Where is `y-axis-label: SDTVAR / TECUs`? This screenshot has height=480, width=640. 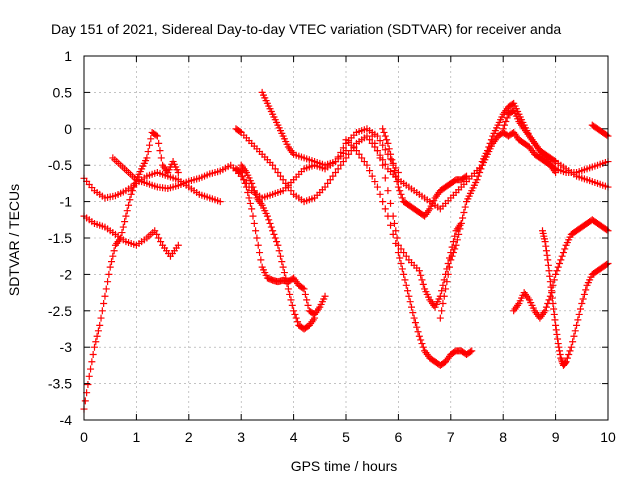 y-axis-label: SDTVAR / TECUs is located at coordinates (14, 240).